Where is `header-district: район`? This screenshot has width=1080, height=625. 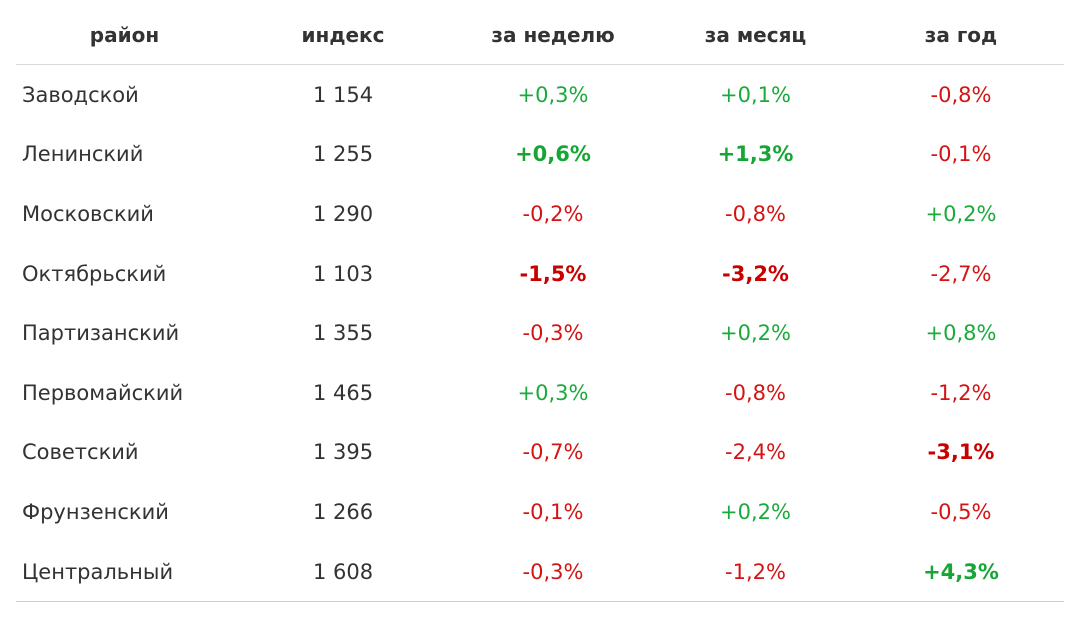
header-district: район is located at coordinates (124, 35).